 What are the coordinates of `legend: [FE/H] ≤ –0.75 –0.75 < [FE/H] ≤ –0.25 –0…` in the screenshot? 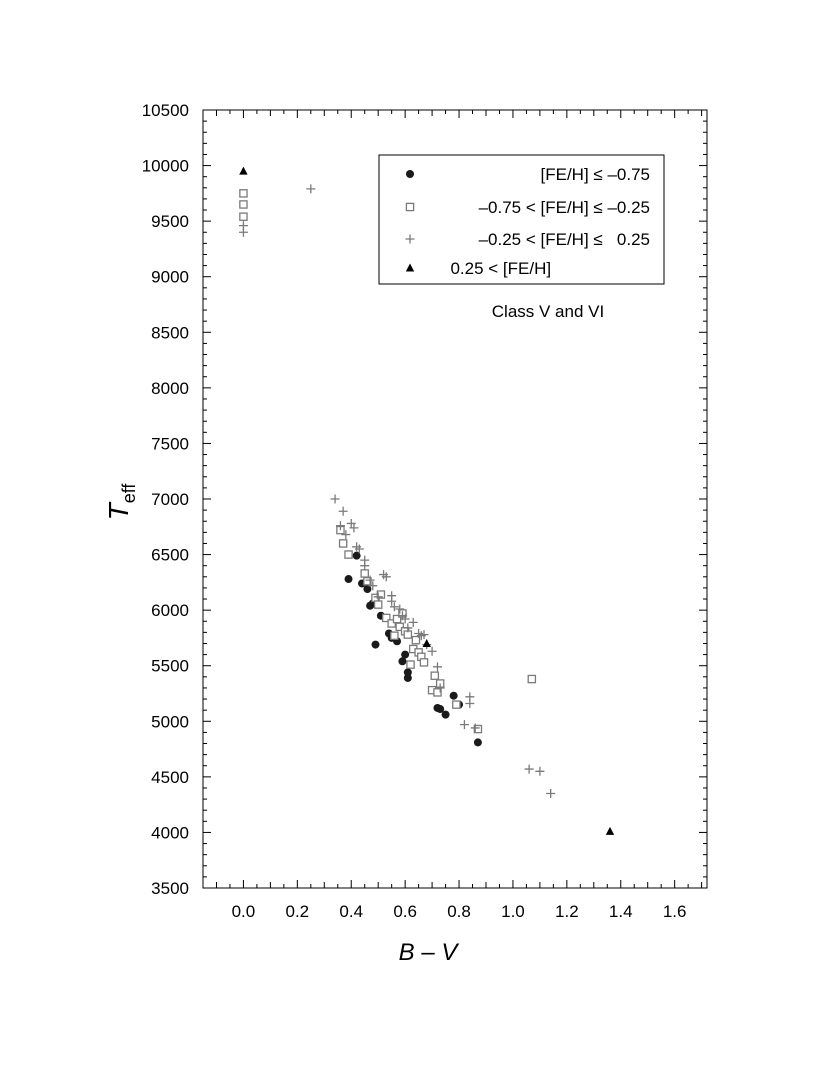 It's located at (521, 219).